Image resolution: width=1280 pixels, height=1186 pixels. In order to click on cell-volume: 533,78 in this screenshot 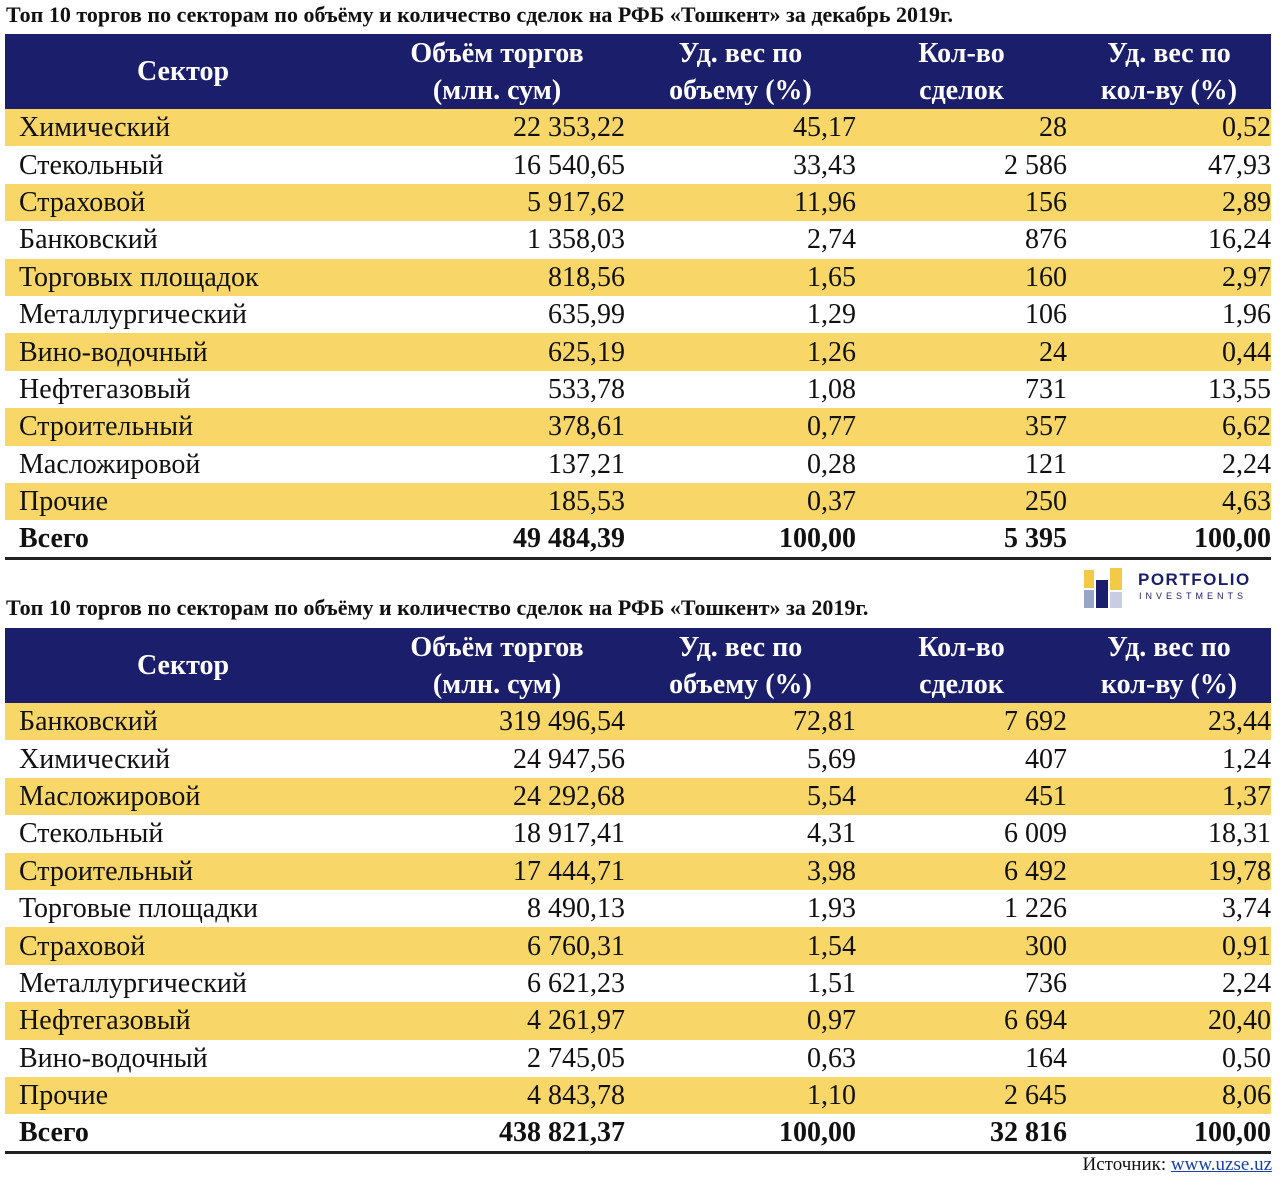, I will do `click(586, 389)`.